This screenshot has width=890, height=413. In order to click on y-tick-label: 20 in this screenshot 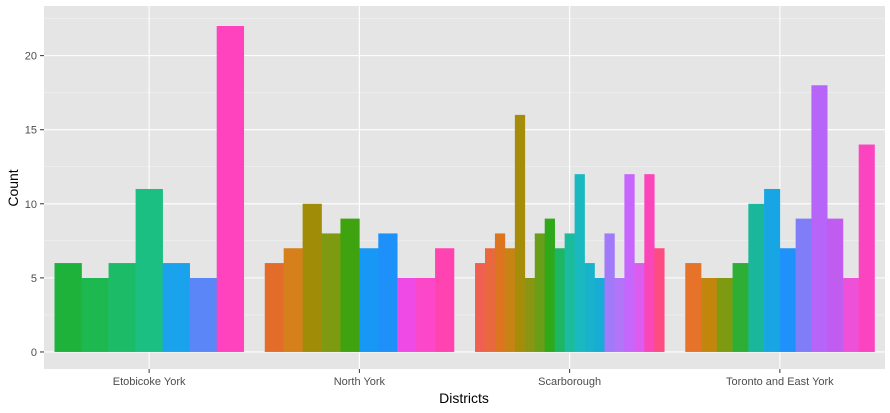, I will do `click(31, 57)`.